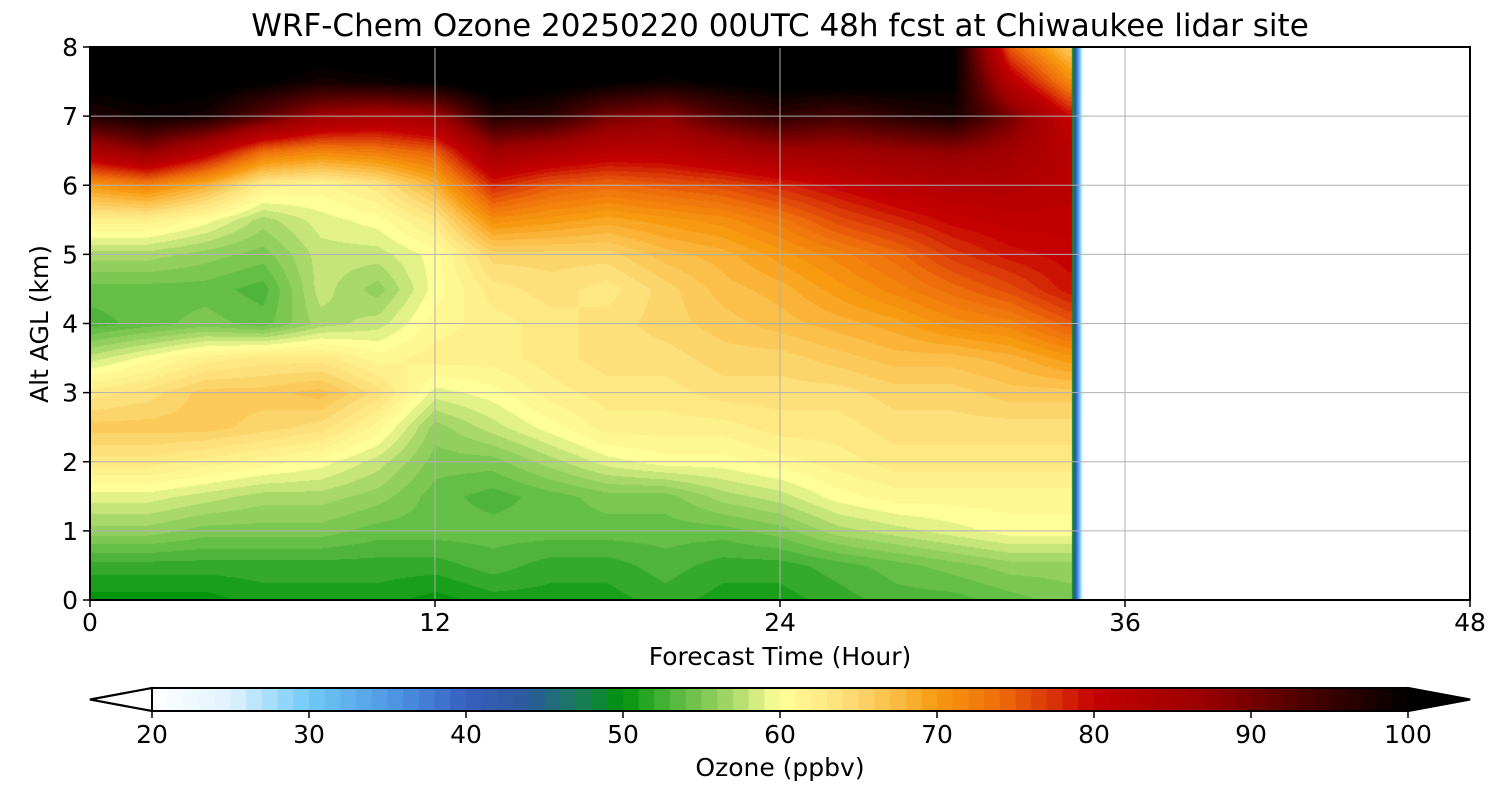 The height and width of the screenshot is (800, 1500). I want to click on y-axis: 0 1 2 3 4 5 6 7 8, so click(76, 324).